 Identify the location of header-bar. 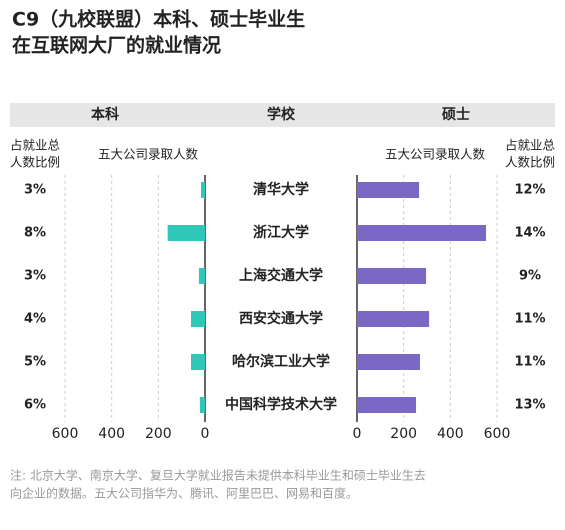
(282, 115).